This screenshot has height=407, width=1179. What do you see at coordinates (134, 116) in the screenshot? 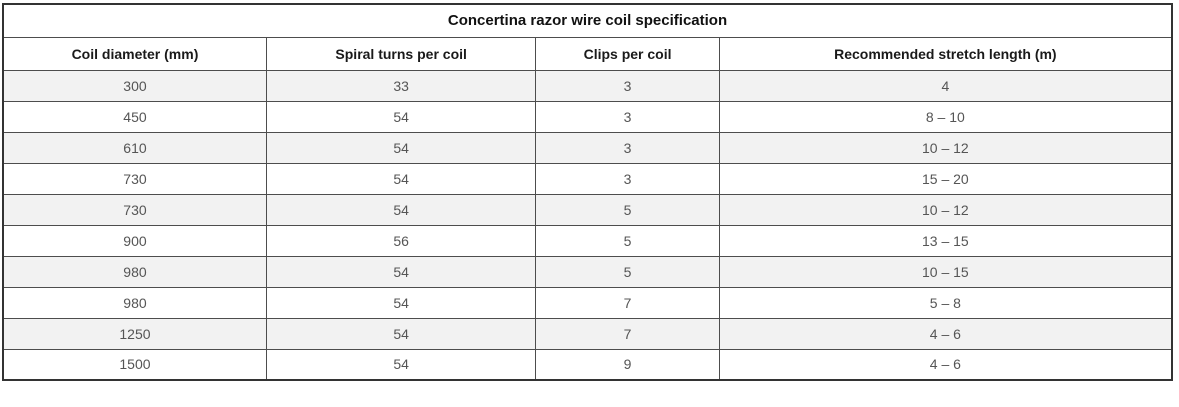
I see `cell-coil-diameter: 450` at bounding box center [134, 116].